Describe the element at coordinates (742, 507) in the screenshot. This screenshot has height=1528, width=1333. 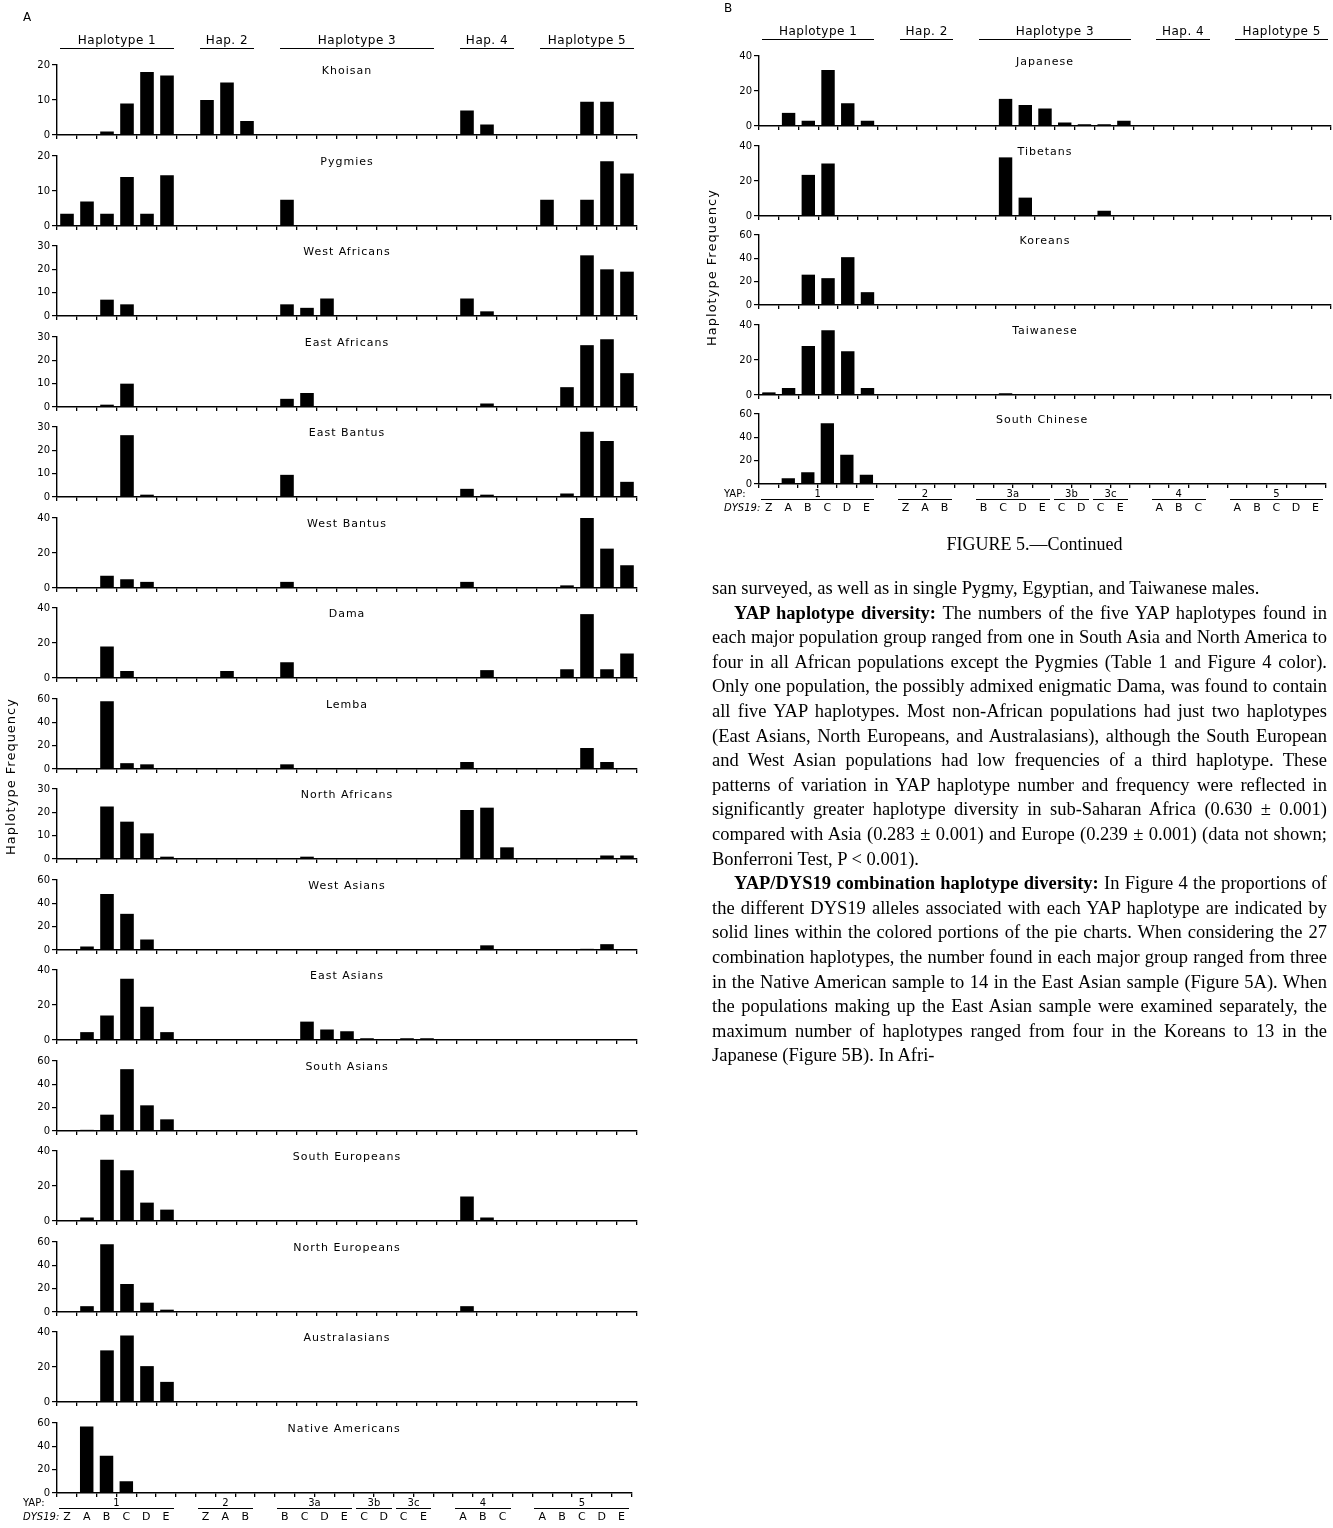
I see `text: DYS19:` at that location.